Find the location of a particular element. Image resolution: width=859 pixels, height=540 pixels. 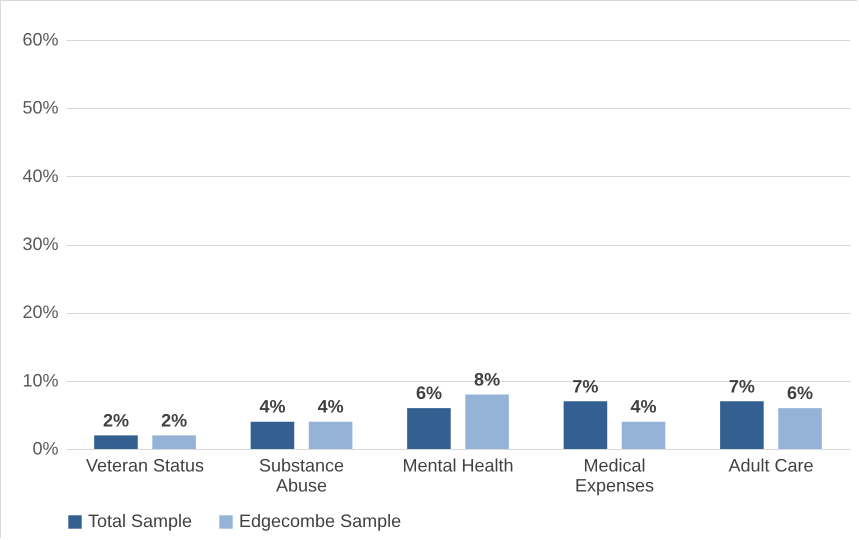

data-label: 8% is located at coordinates (487, 379).